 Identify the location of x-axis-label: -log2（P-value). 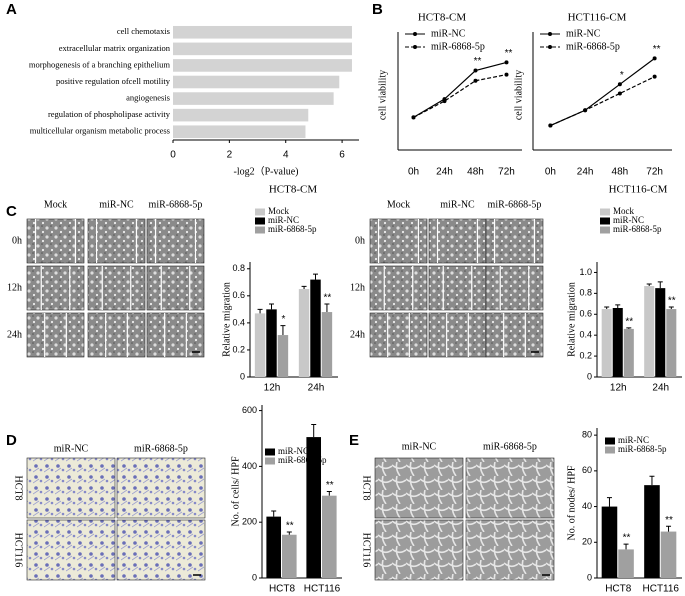
(266, 171).